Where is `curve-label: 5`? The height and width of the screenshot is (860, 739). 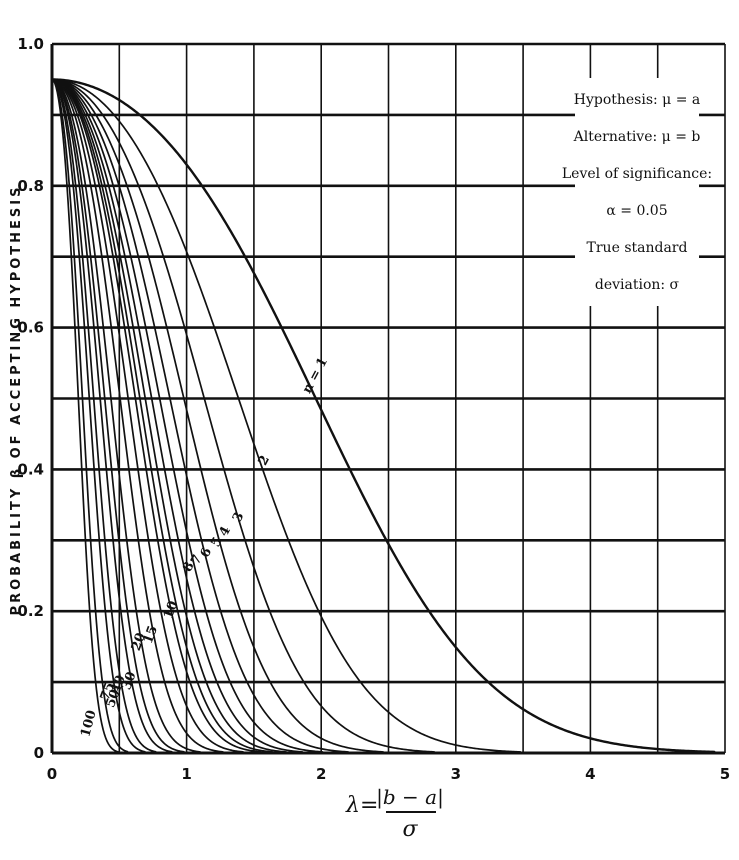 curve-label: 5 is located at coordinates (216, 542).